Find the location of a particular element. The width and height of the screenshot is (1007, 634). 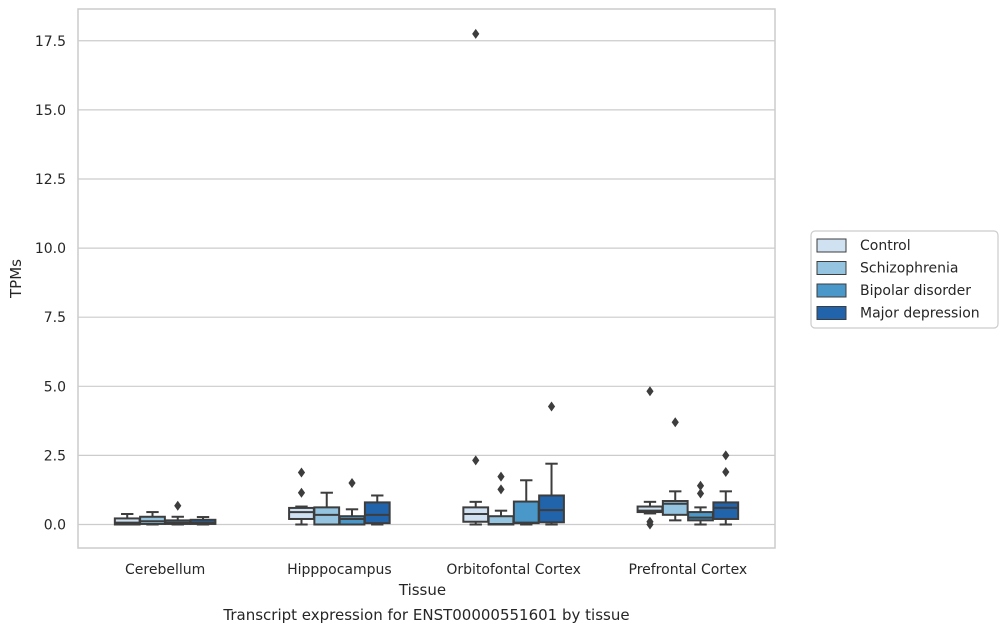

y-tick-label: 5.0 is located at coordinates (55, 387).